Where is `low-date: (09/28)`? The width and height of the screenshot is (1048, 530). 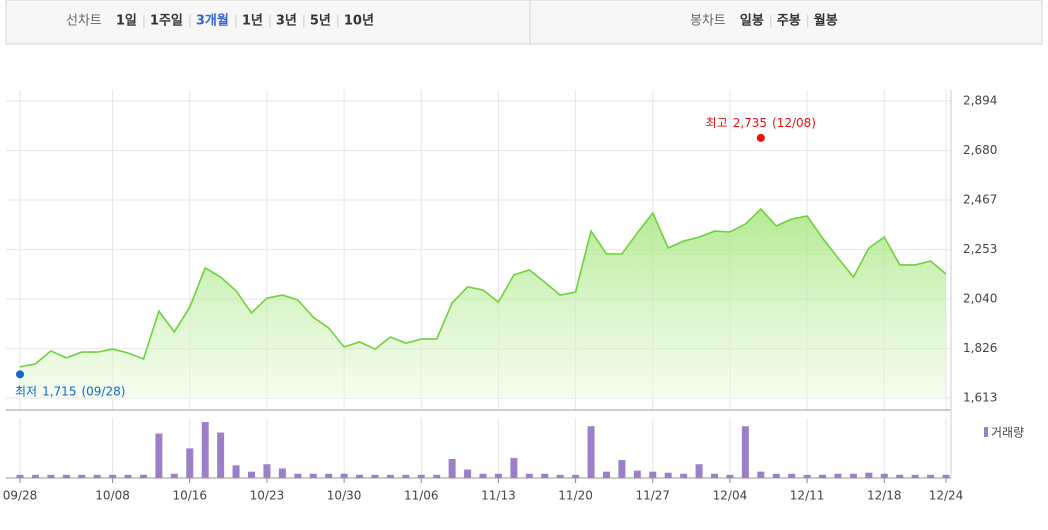 low-date: (09/28) is located at coordinates (103, 391).